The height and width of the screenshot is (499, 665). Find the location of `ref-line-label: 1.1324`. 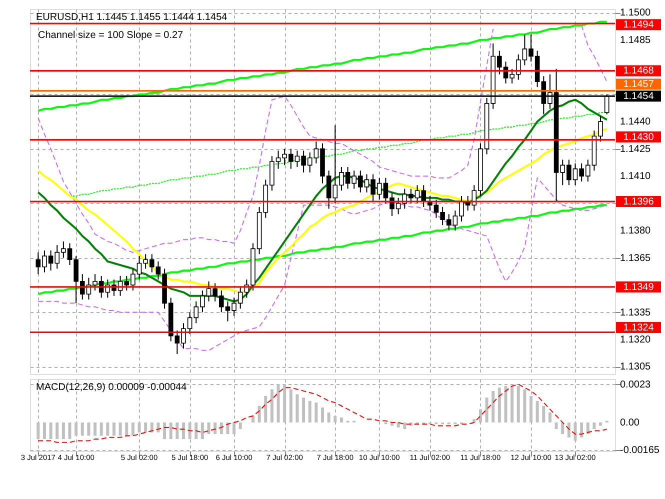

ref-line-label: 1.1324 is located at coordinates (638, 328).